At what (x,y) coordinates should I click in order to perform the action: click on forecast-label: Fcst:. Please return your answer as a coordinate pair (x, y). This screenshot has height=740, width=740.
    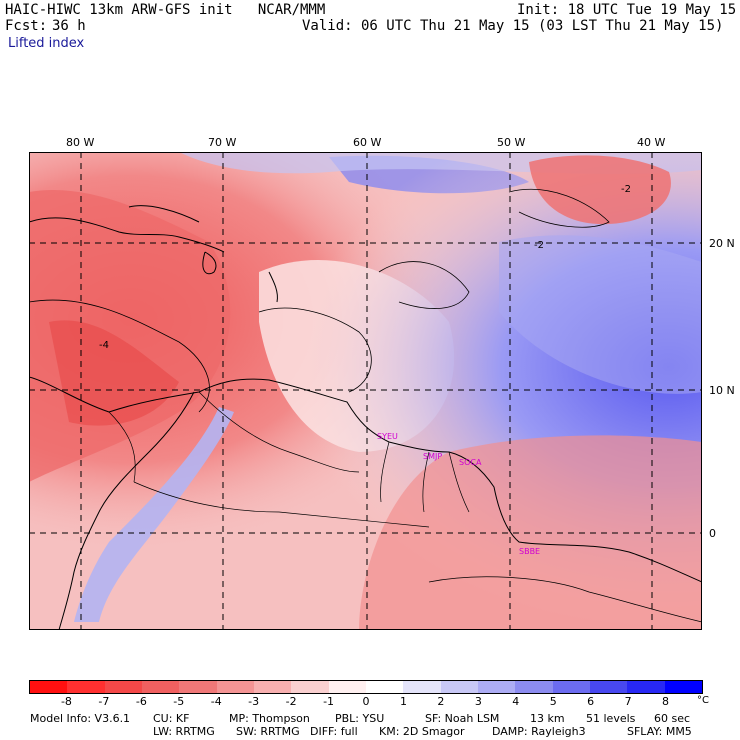
    Looking at the image, I should click on (26, 26).